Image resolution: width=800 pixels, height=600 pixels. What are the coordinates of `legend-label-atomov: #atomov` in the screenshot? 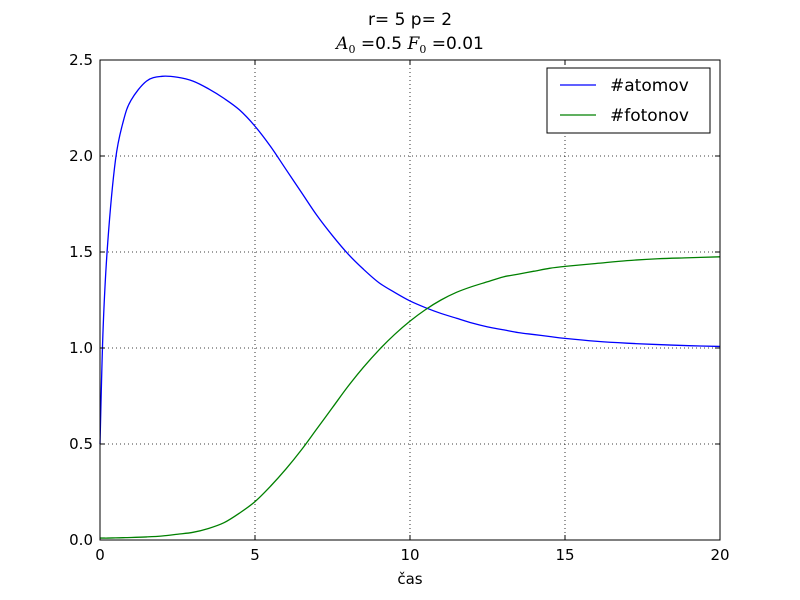 It's located at (649, 86).